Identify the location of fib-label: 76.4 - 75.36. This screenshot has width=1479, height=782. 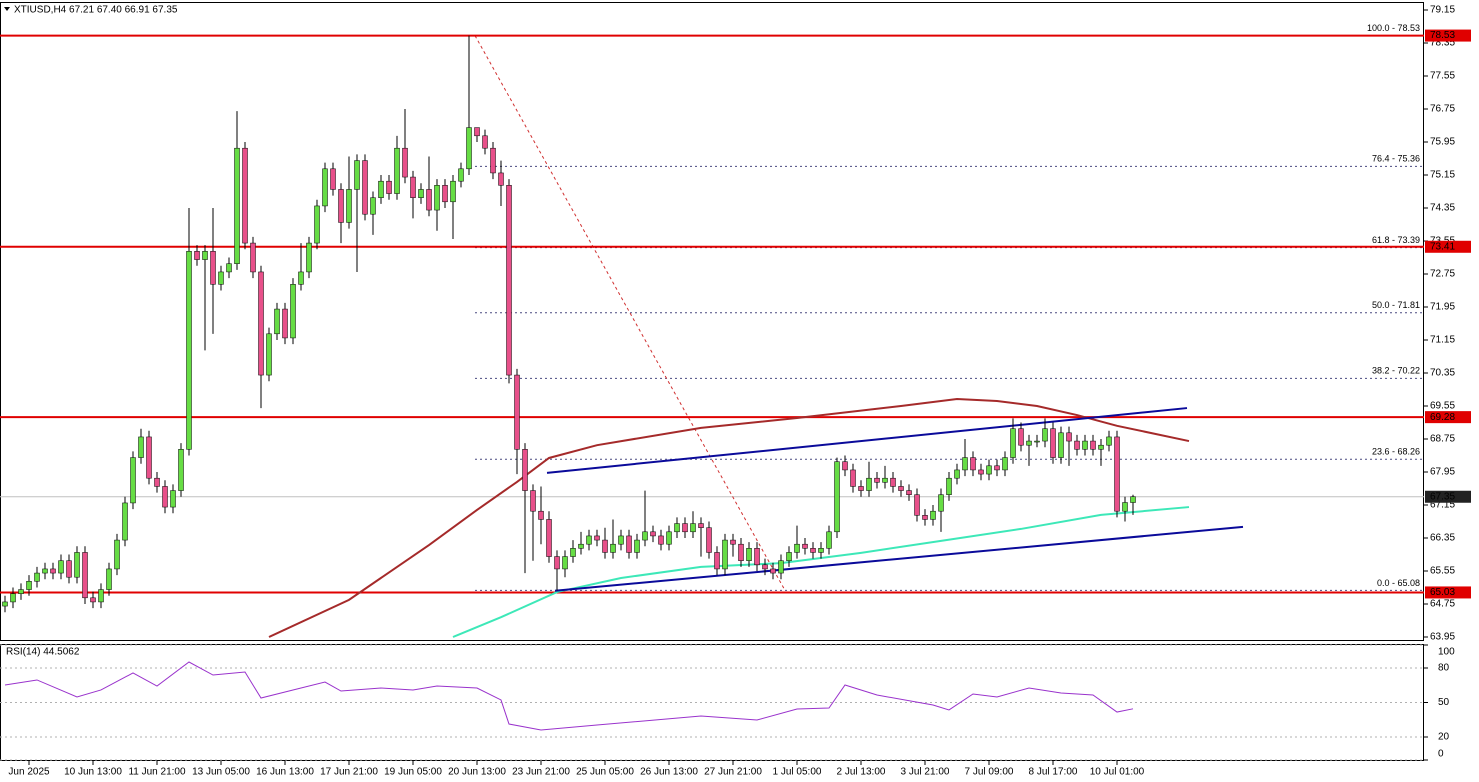
(1396, 159).